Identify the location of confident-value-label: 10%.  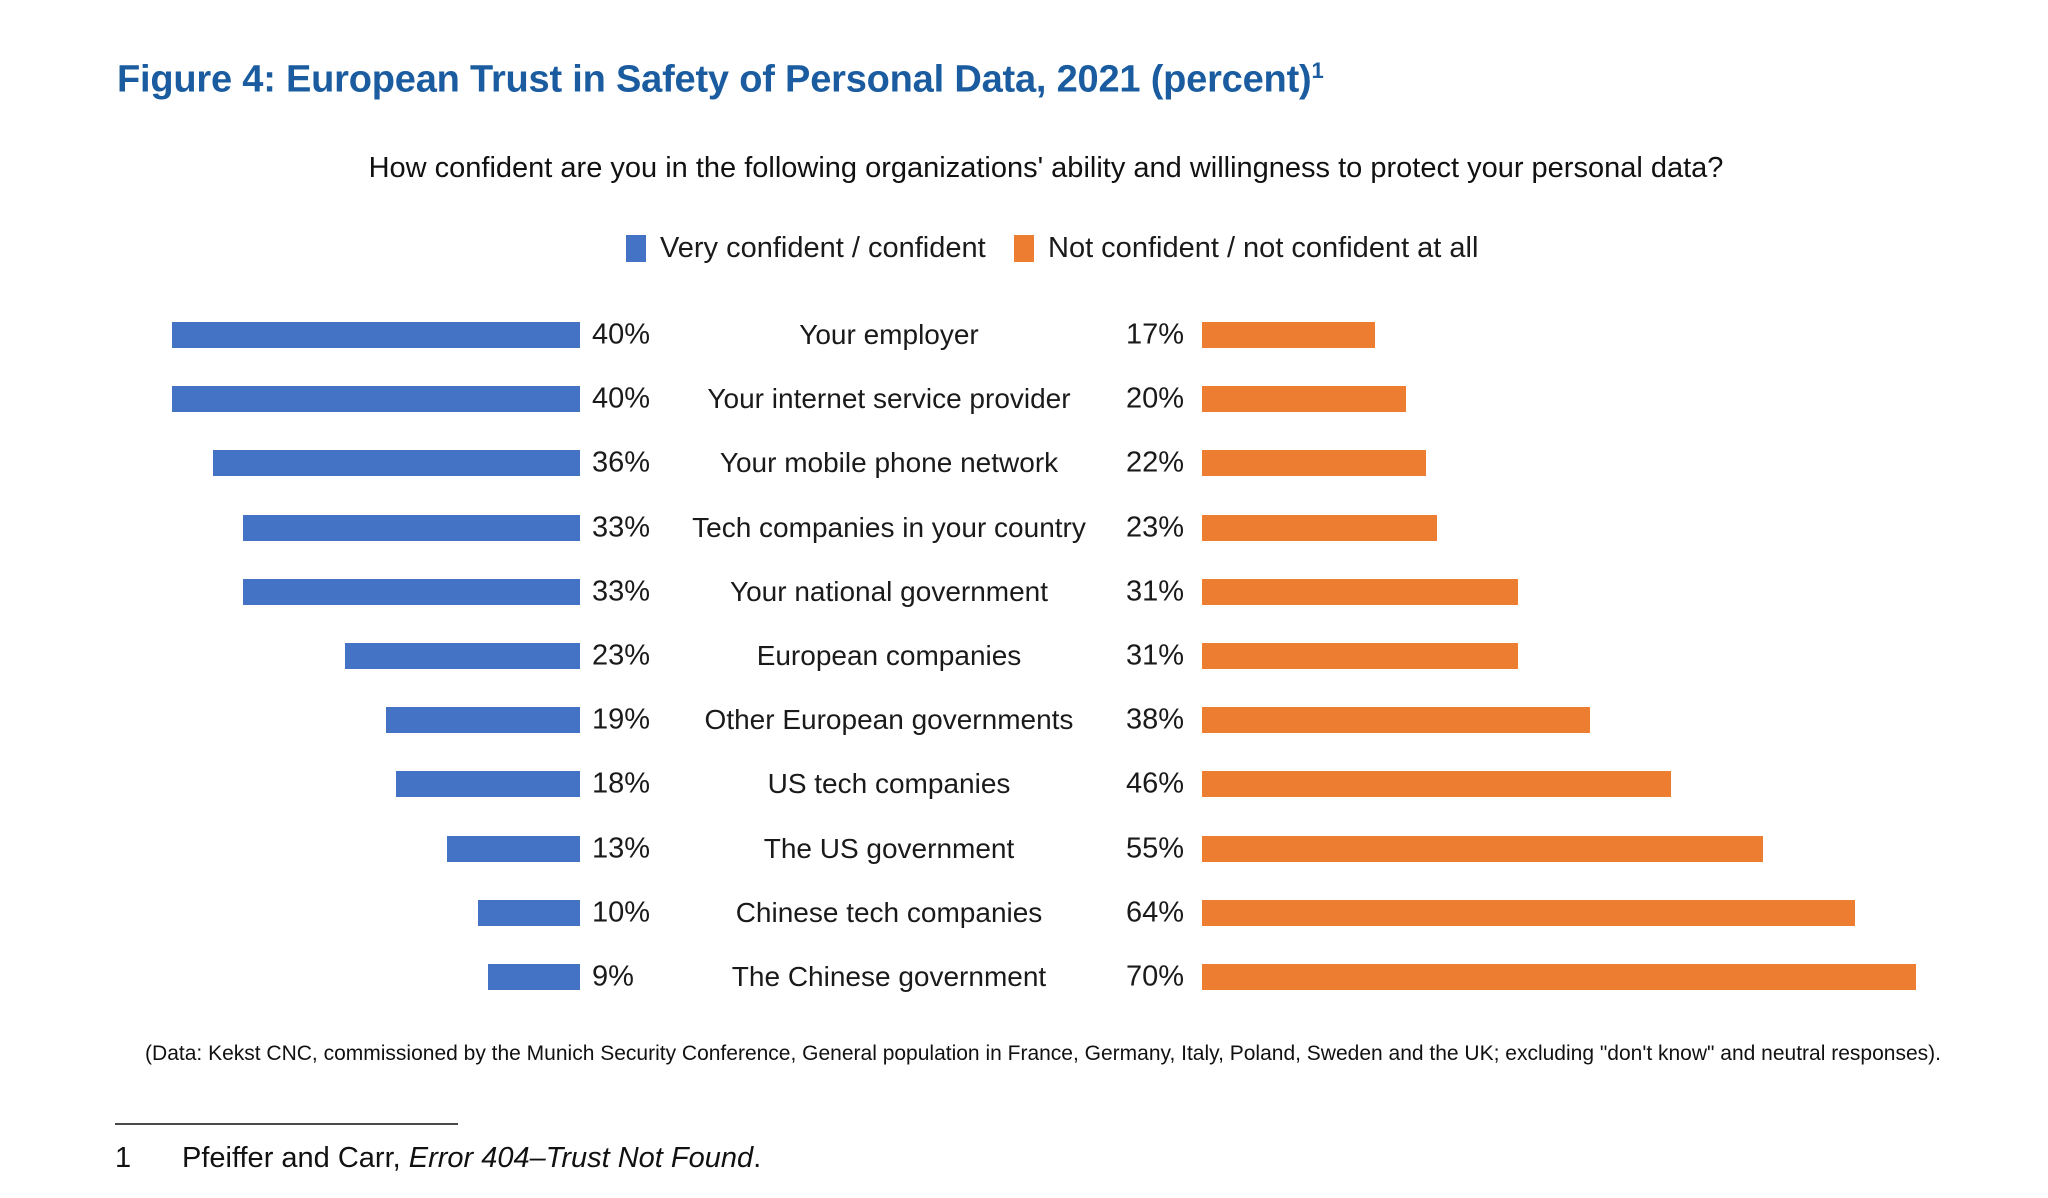
(621, 912).